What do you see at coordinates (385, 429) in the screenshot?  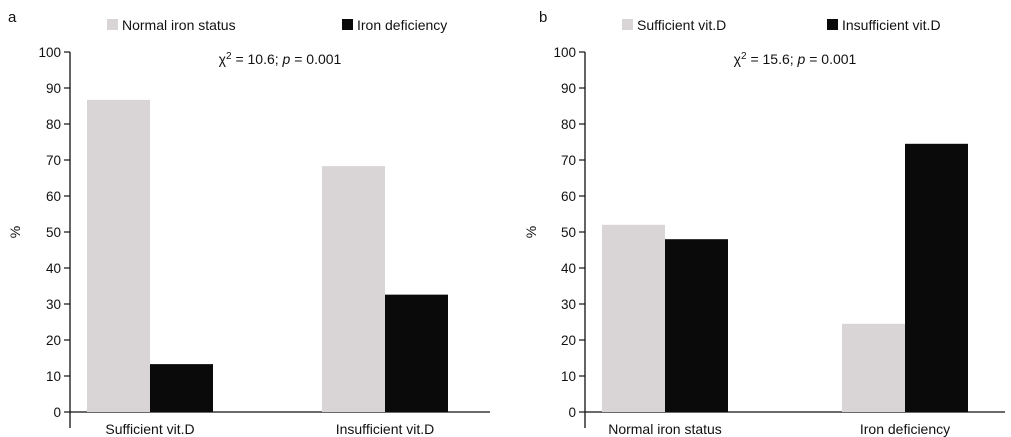 I see `x-category-label: Insufficient vit.D` at bounding box center [385, 429].